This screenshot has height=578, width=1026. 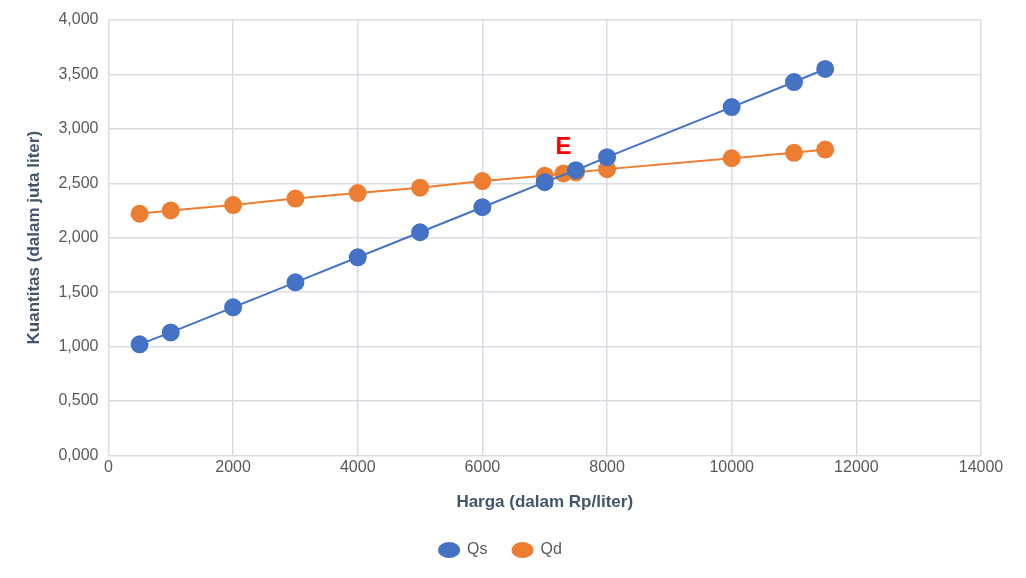 What do you see at coordinates (551, 549) in the screenshot?
I see `legend-label: Qd` at bounding box center [551, 549].